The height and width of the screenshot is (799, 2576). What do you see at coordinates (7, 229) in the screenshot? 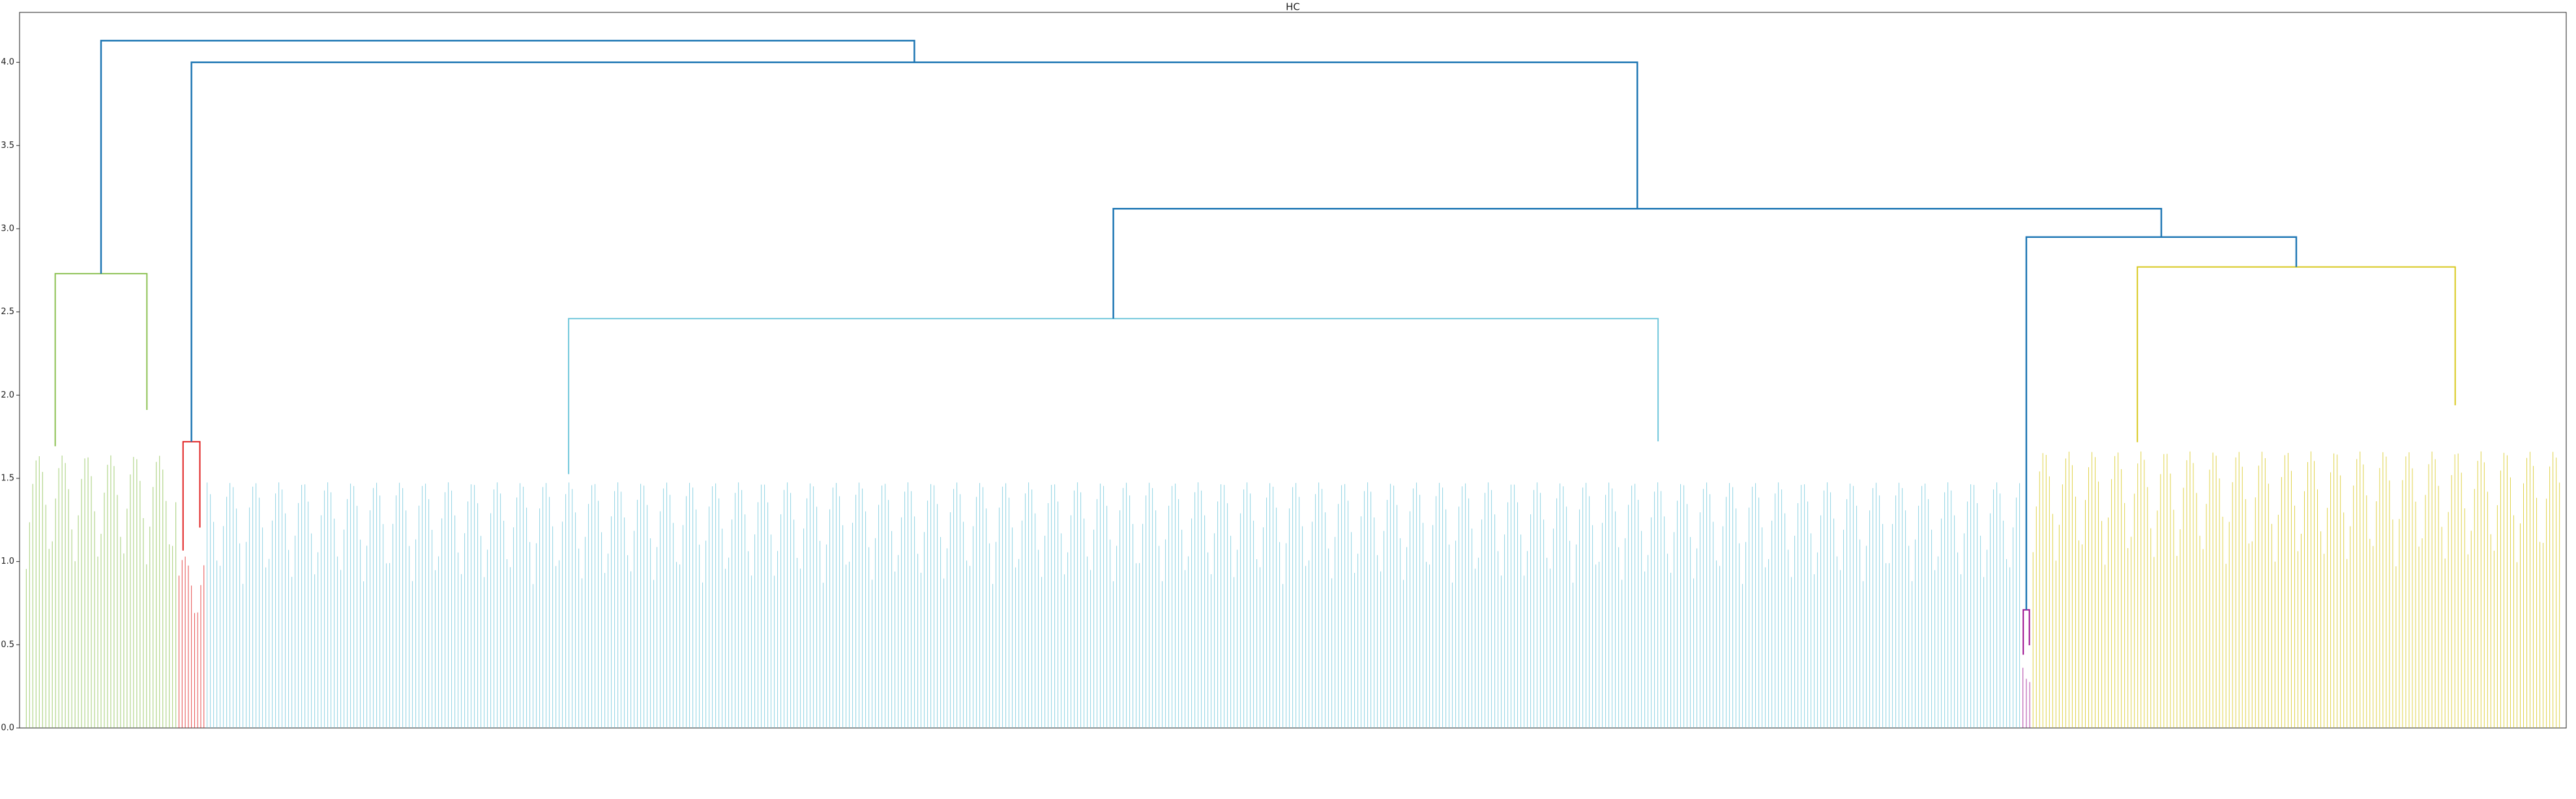
I see `y-tick-label: 3.0` at bounding box center [7, 229].